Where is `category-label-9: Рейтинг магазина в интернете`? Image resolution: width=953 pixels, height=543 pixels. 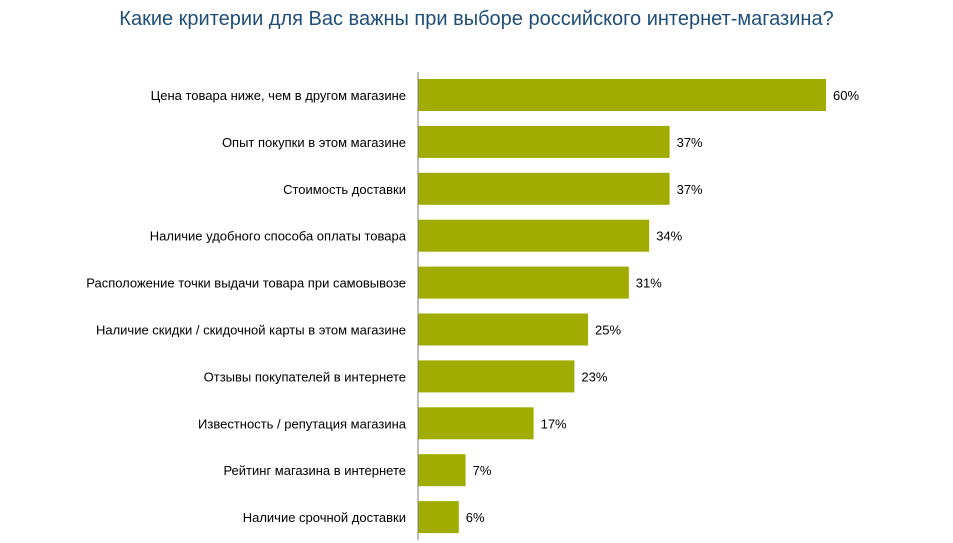 category-label-9: Рейтинг магазина в интернете is located at coordinates (314, 470).